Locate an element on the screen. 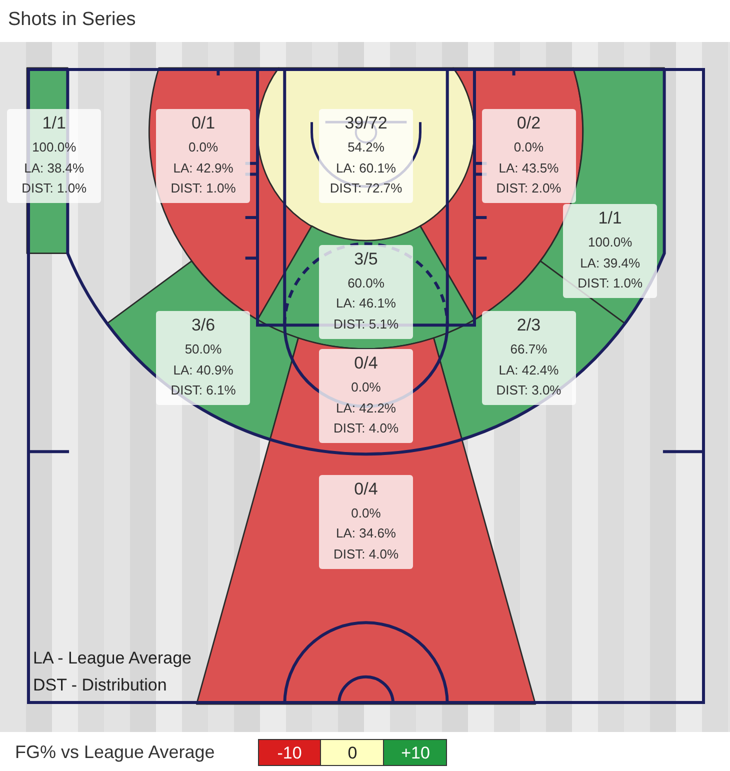 This screenshot has height=771, width=730. text: LA - League Average is located at coordinates (112, 658).